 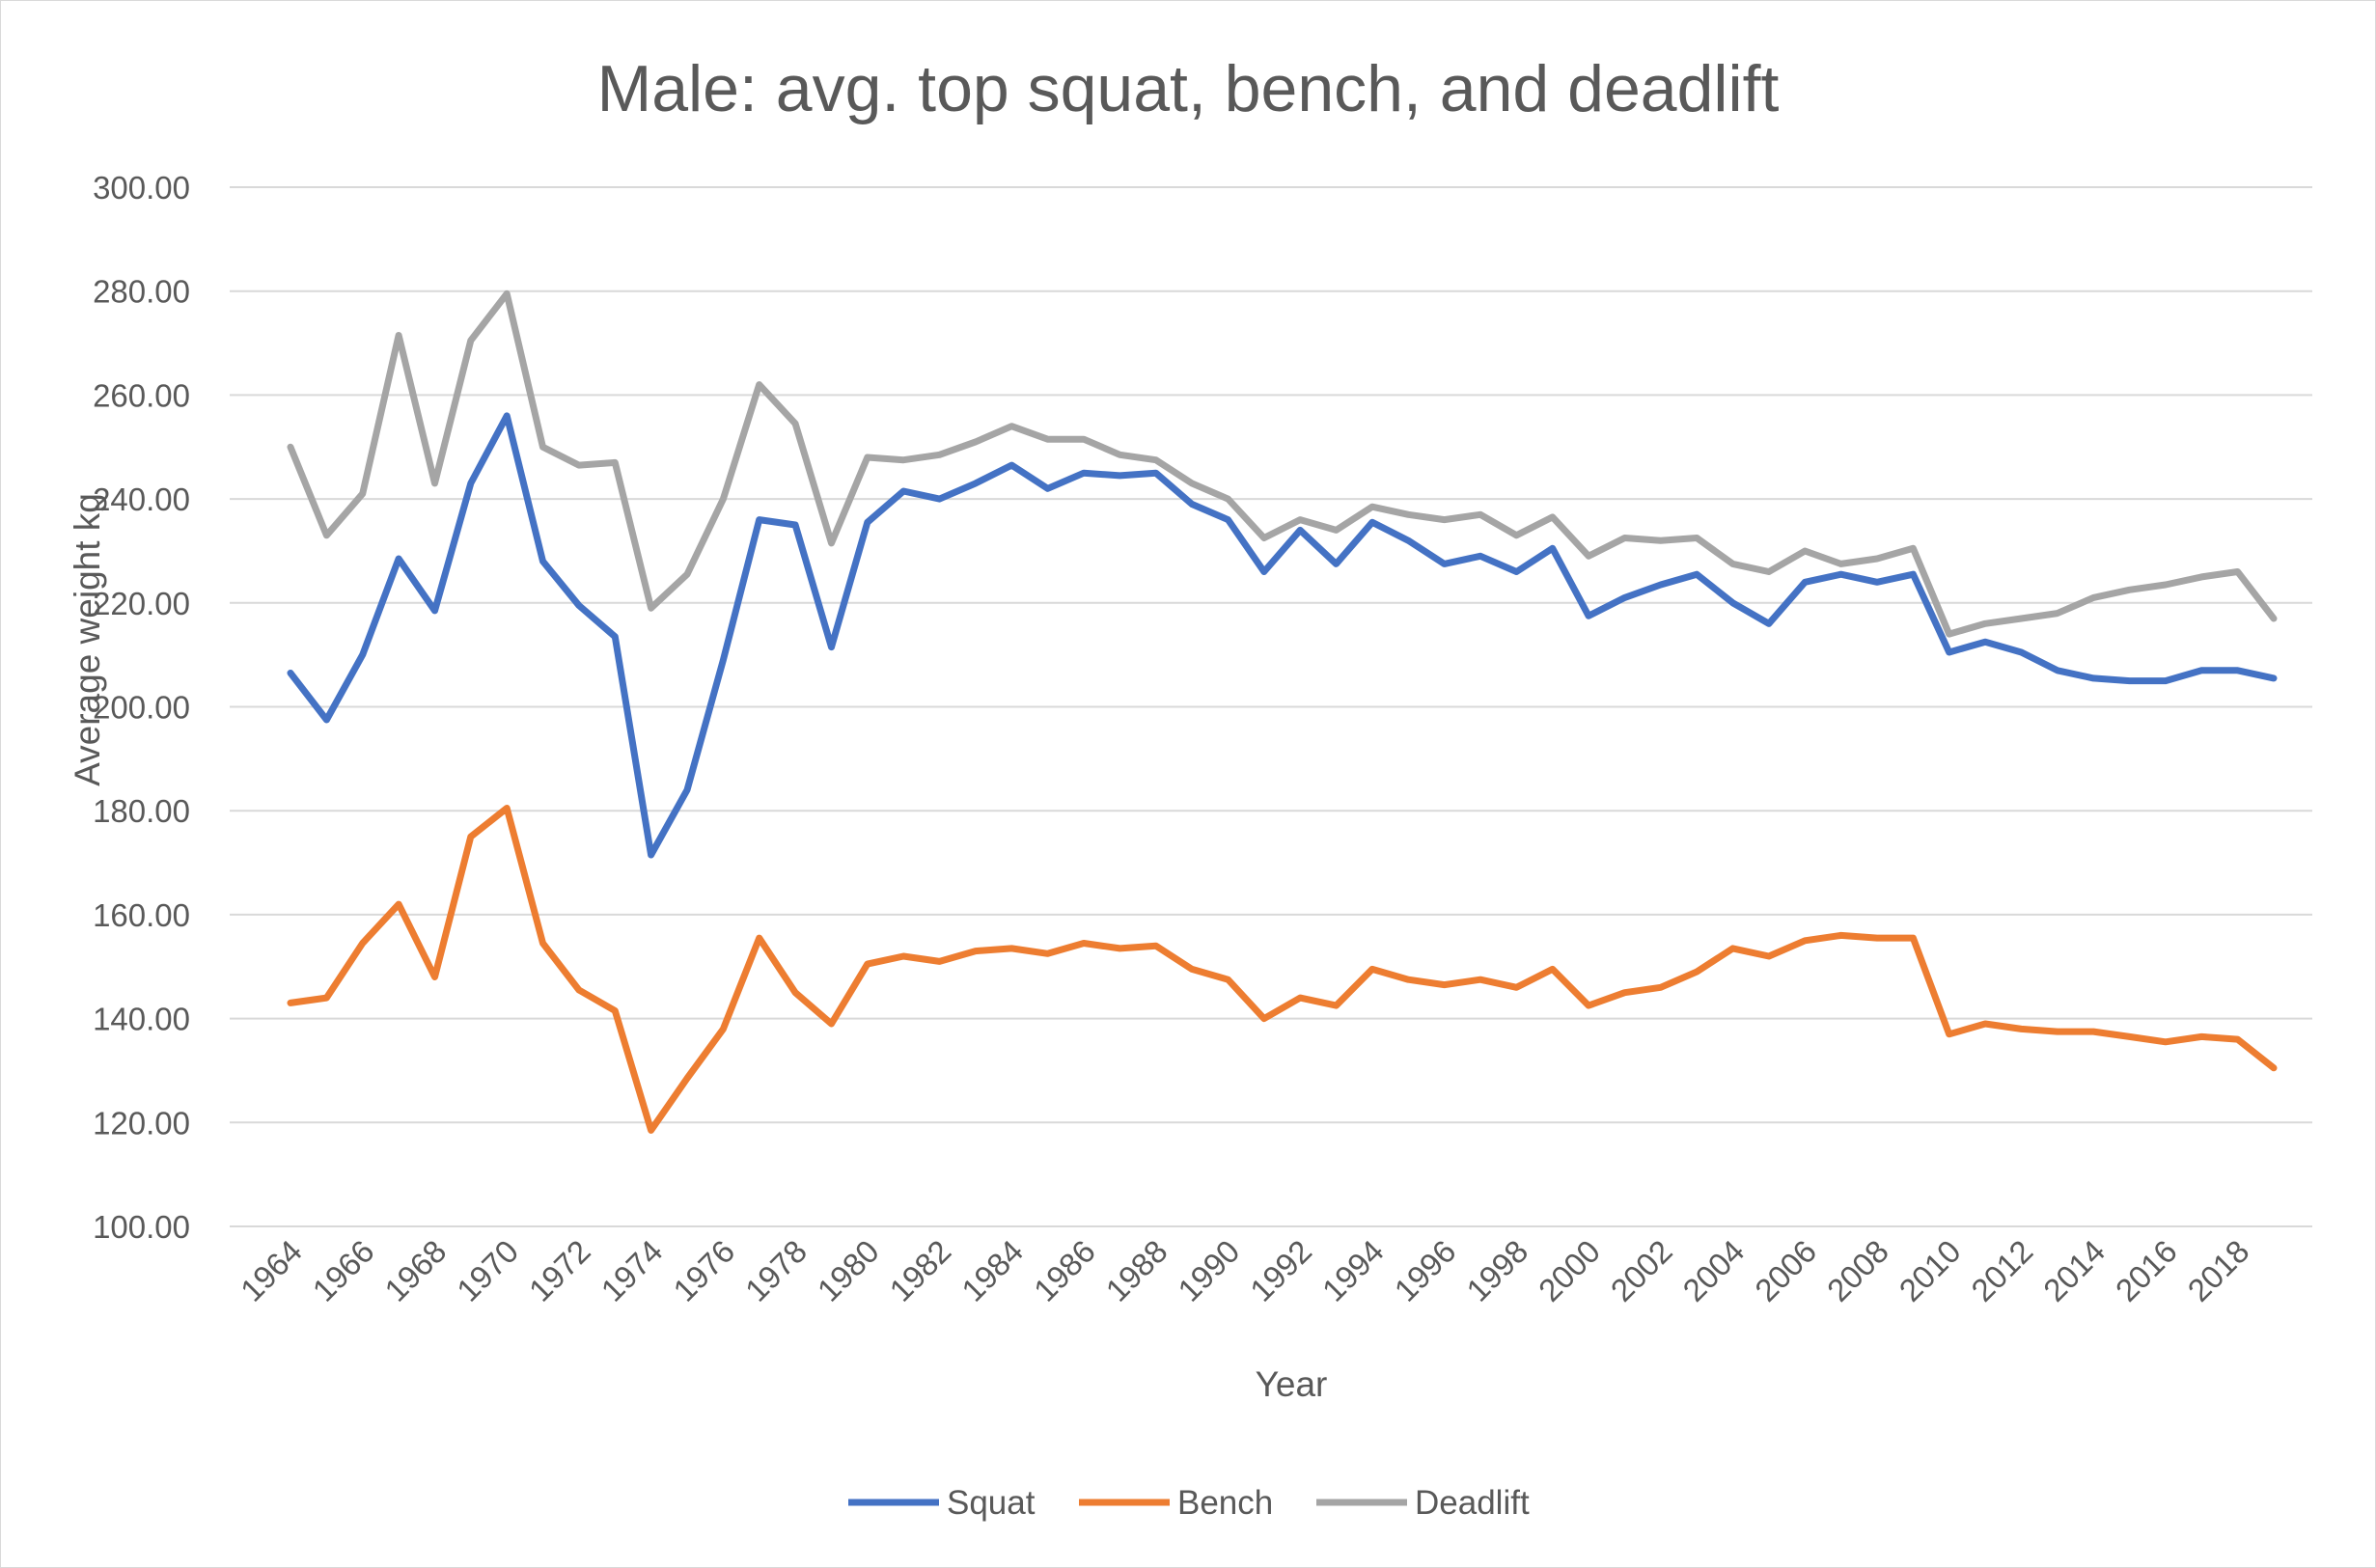 What do you see at coordinates (141, 499) in the screenshot?
I see `y-tick-label-7: 240.00` at bounding box center [141, 499].